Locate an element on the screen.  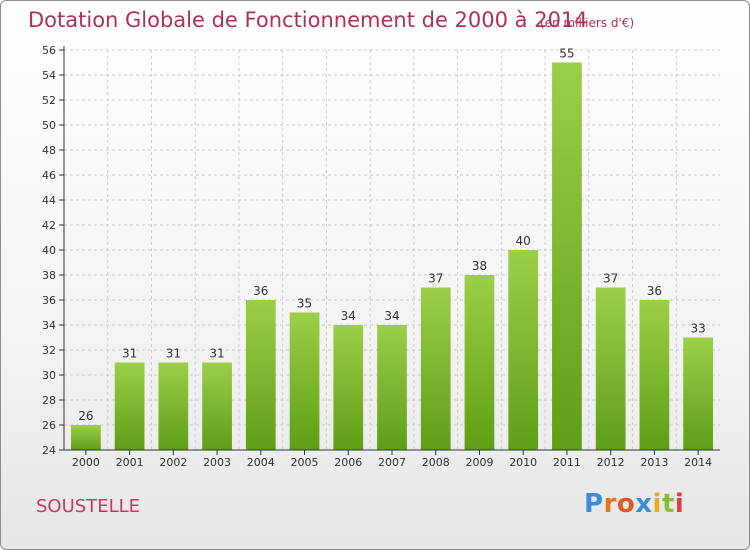
y-tick-label: 38 is located at coordinates (49, 275).